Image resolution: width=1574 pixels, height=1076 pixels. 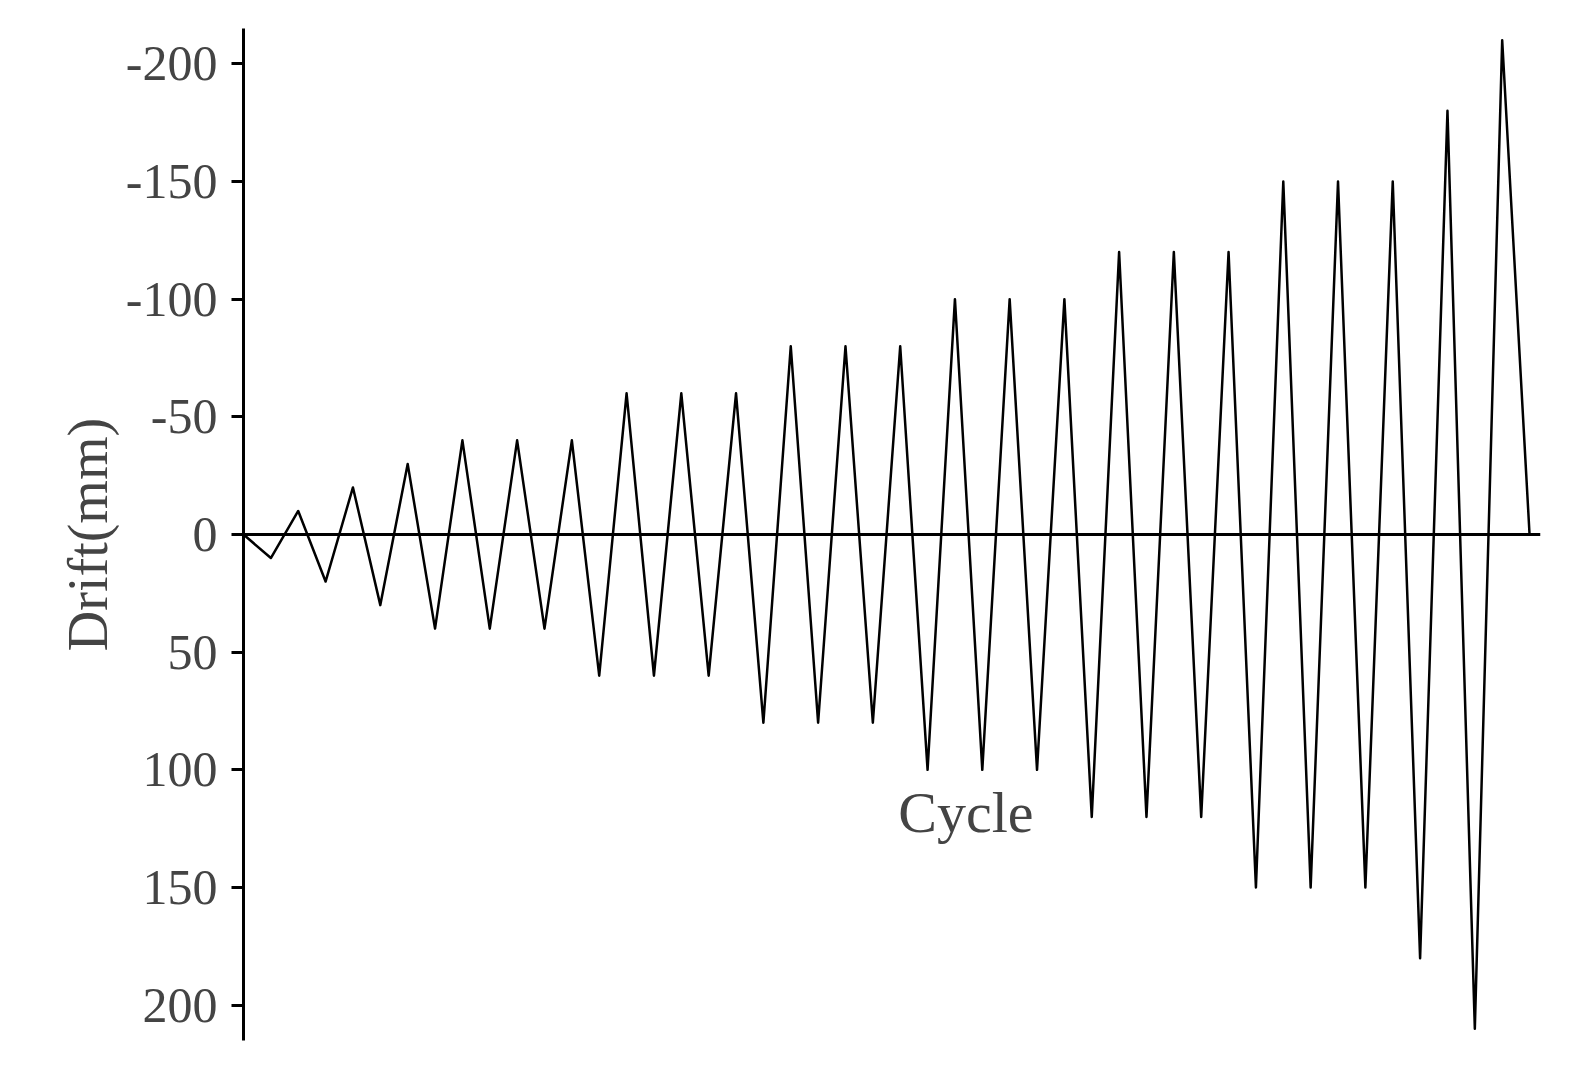 What do you see at coordinates (180, 887) in the screenshot?
I see `y-tick-label: 150` at bounding box center [180, 887].